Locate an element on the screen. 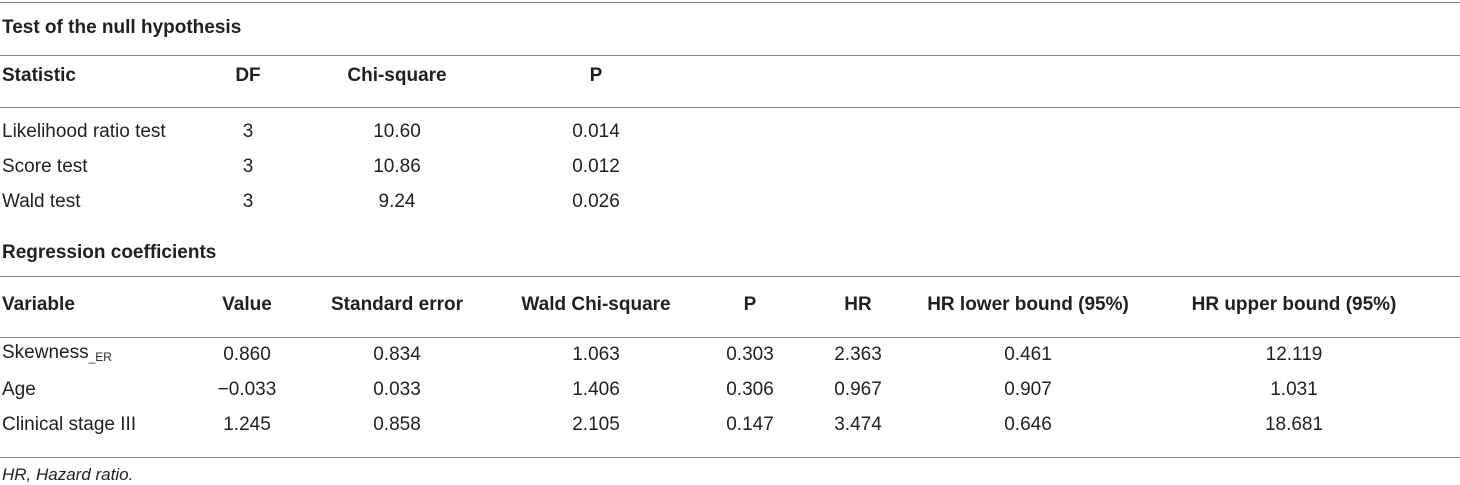  table-cell: 1.031 is located at coordinates (1294, 389).